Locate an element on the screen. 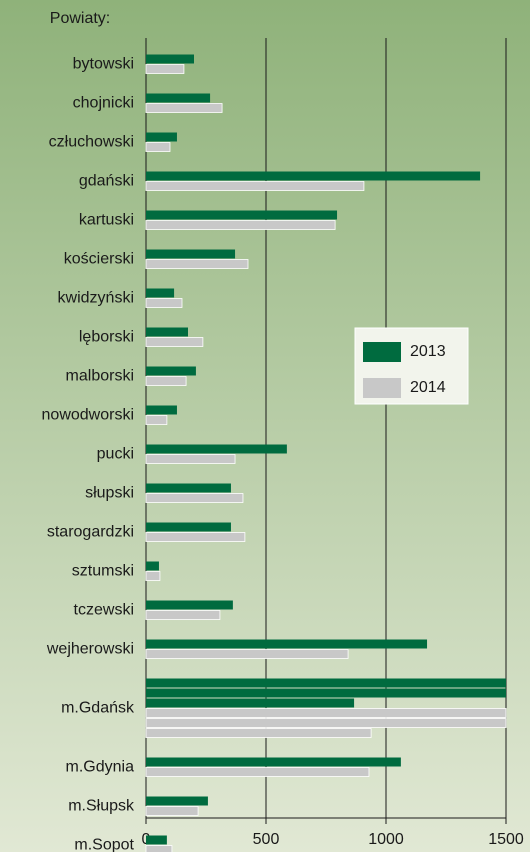  category-label: m.Gdynia is located at coordinates (100, 767).